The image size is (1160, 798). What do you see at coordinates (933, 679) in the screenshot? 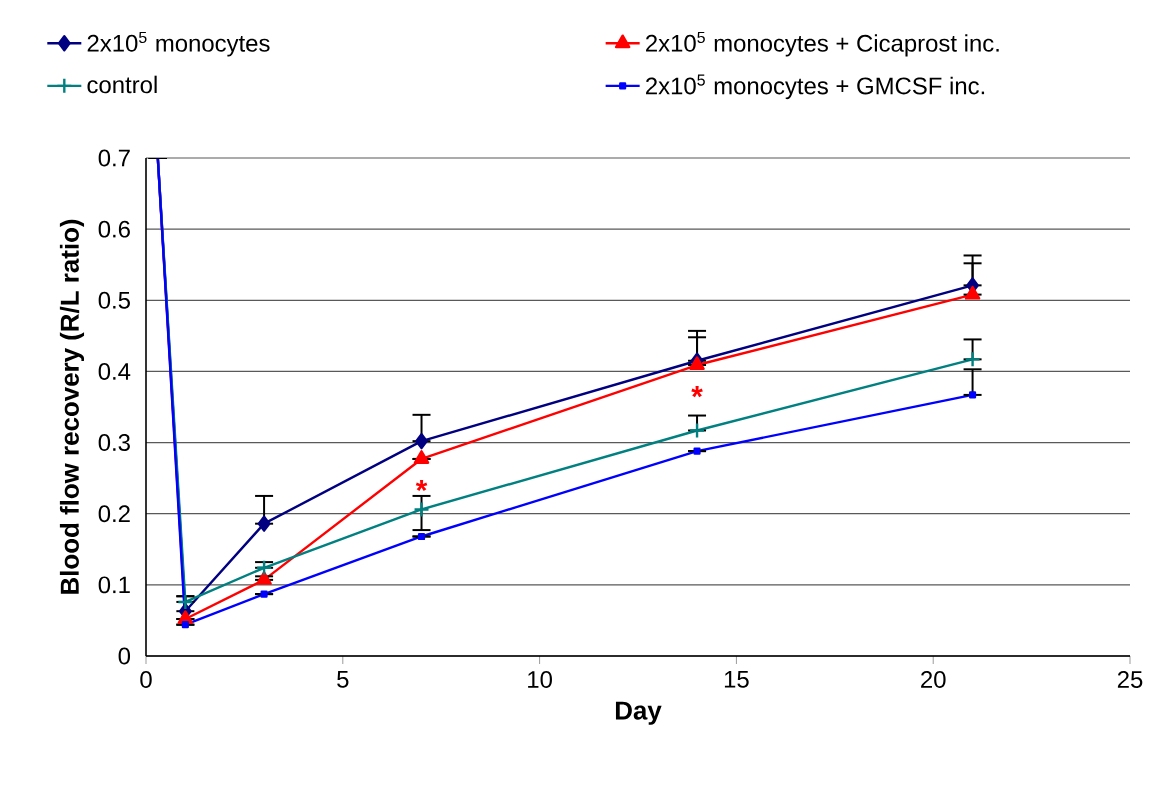
I see `x-tick-label: 20` at bounding box center [933, 679].